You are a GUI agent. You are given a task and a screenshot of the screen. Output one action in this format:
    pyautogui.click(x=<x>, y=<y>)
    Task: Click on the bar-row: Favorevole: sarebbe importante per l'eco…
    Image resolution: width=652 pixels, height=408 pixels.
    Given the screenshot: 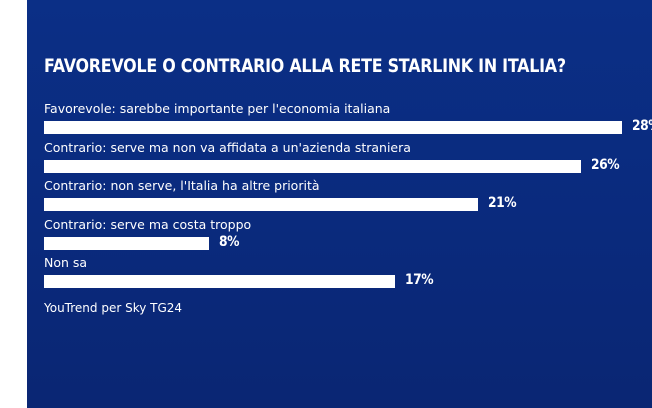 What is the action you would take?
    pyautogui.click(x=348, y=120)
    